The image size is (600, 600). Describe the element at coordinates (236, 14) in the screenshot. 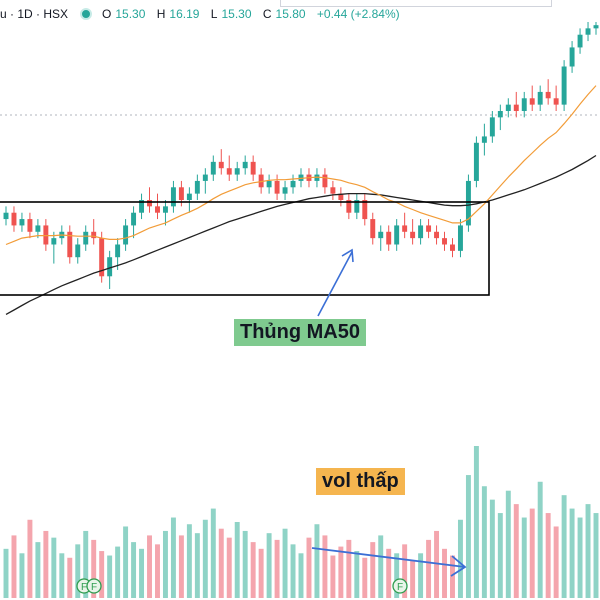

I see `low-value: 15.30` at that location.